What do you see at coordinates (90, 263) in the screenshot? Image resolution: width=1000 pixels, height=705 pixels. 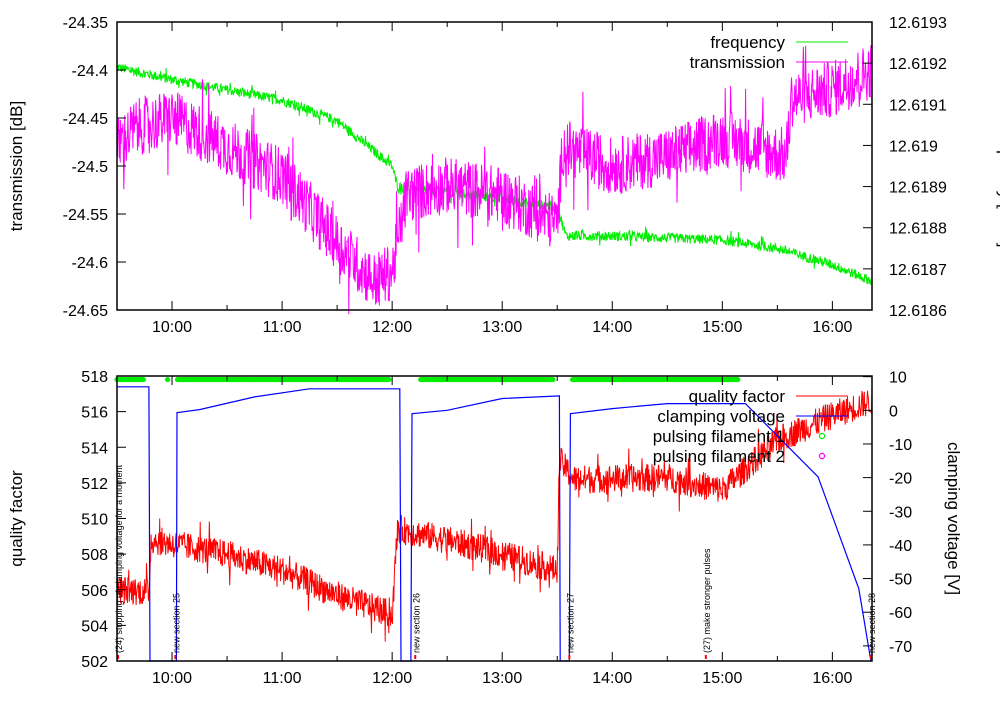 I see `y-tick-label: -24.6` at bounding box center [90, 263].